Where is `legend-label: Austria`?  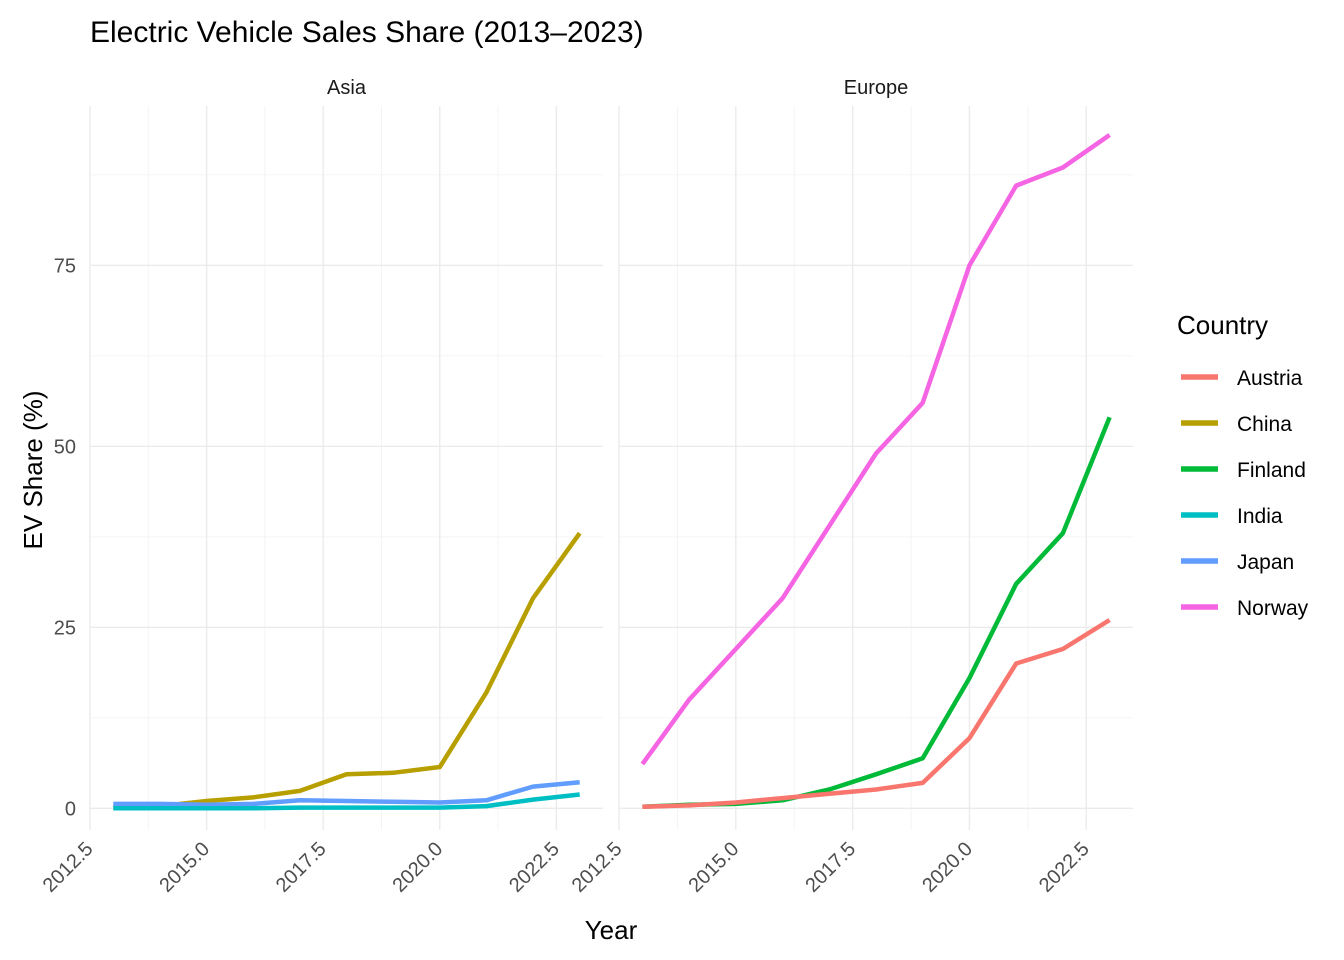 legend-label: Austria is located at coordinates (1270, 378).